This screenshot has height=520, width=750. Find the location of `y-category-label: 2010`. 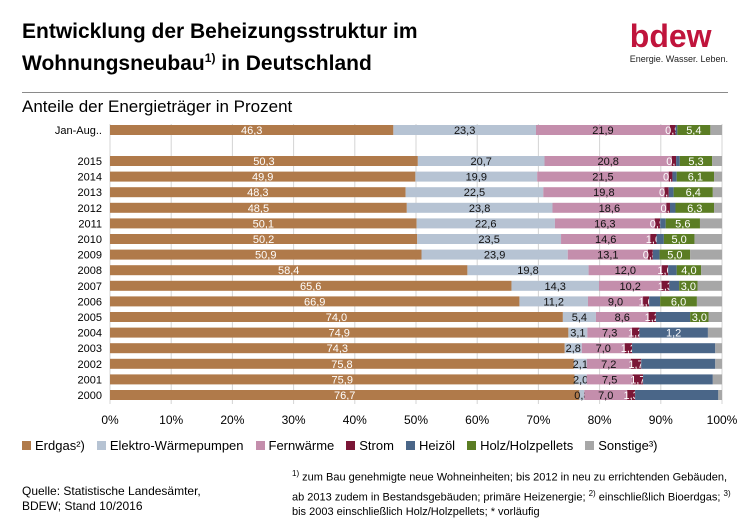

y-category-label: 2010 is located at coordinates (90, 240).